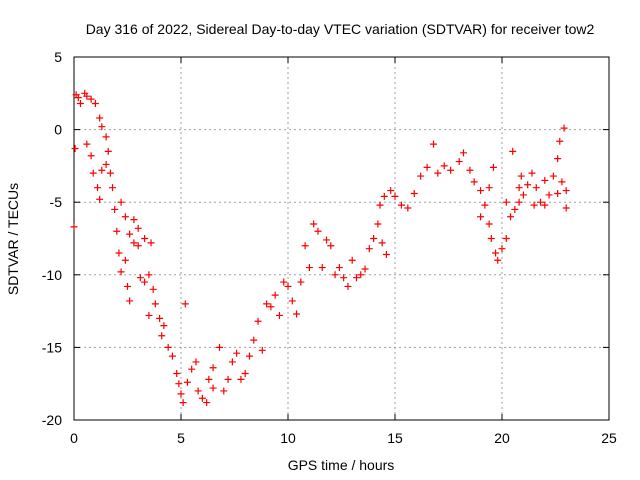 Image resolution: width=640 pixels, height=480 pixels. Describe the element at coordinates (74, 438) in the screenshot. I see `x-tick-label: 0` at that location.